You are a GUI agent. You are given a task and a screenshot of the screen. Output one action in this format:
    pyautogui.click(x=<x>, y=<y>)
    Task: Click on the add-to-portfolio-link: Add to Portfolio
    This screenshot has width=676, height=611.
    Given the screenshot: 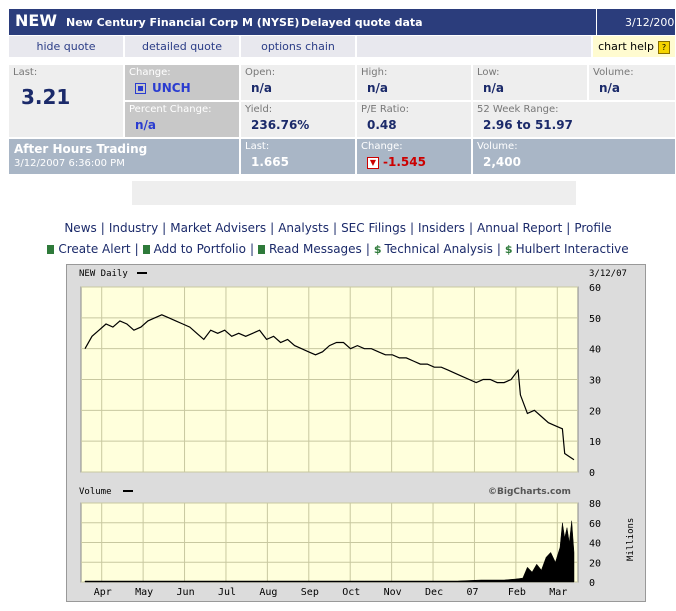 What is the action you would take?
    pyautogui.click(x=199, y=249)
    